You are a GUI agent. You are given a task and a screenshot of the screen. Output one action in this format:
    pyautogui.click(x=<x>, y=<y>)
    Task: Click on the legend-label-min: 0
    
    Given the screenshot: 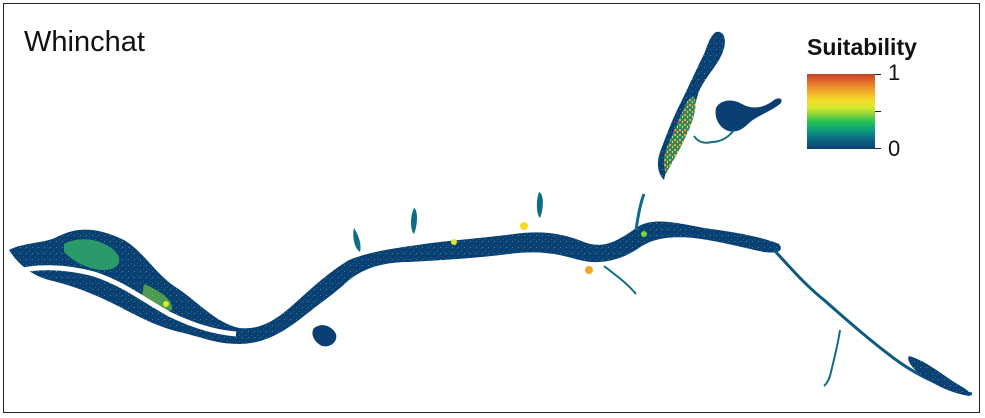 What is the action you would take?
    pyautogui.click(x=894, y=148)
    